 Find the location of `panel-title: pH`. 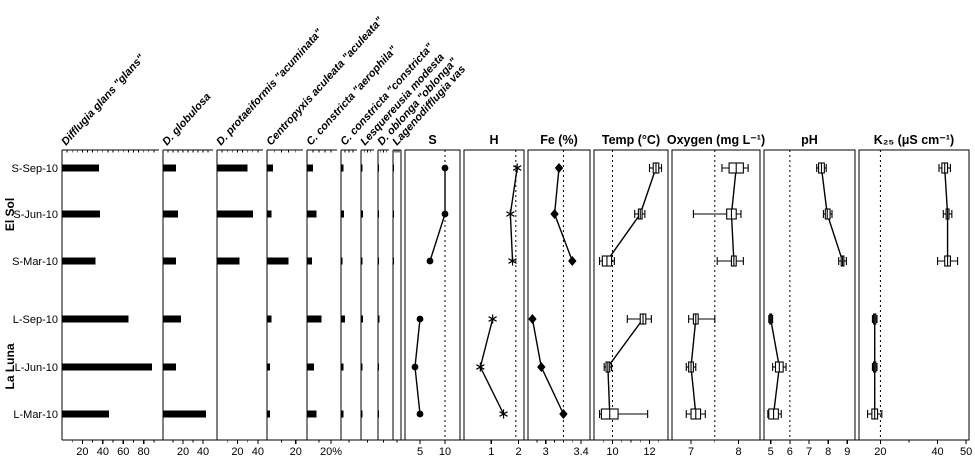

panel-title: pH is located at coordinates (809, 140).